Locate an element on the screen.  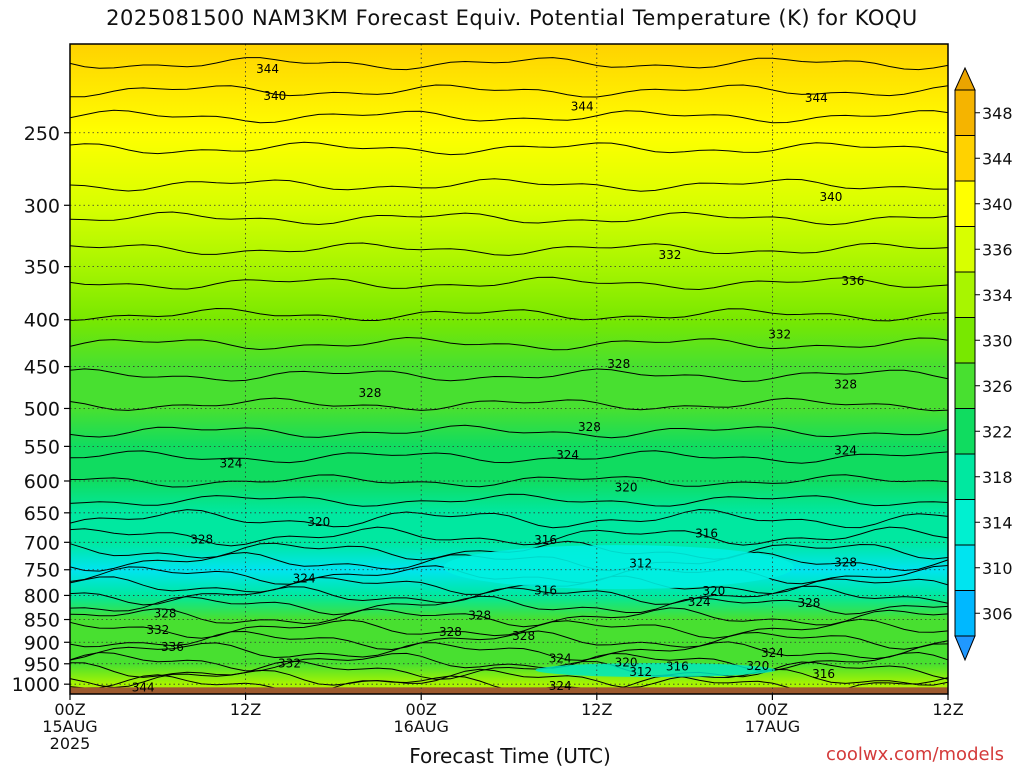
y-tick-label: 250 is located at coordinates (42, 134).